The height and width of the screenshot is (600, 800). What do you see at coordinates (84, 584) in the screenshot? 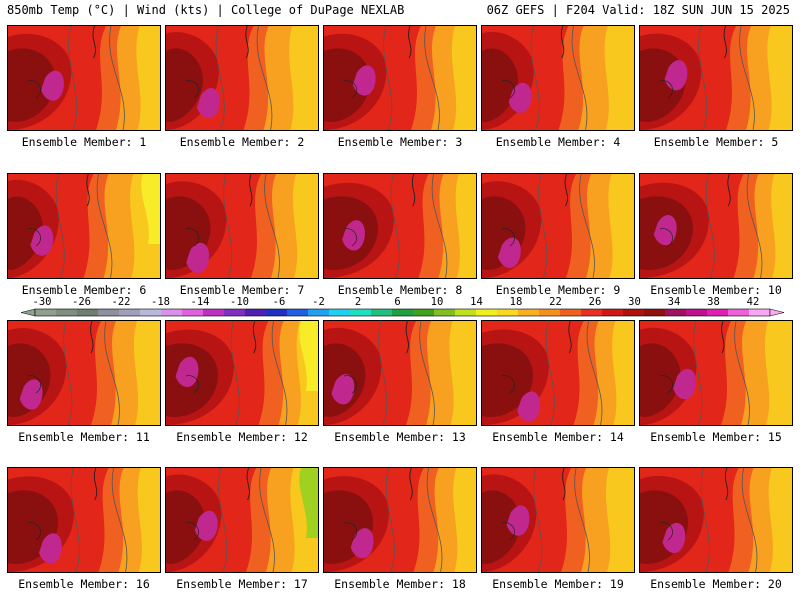
I see `ensemble-member-caption: Ensemble Member: 16` at bounding box center [84, 584].